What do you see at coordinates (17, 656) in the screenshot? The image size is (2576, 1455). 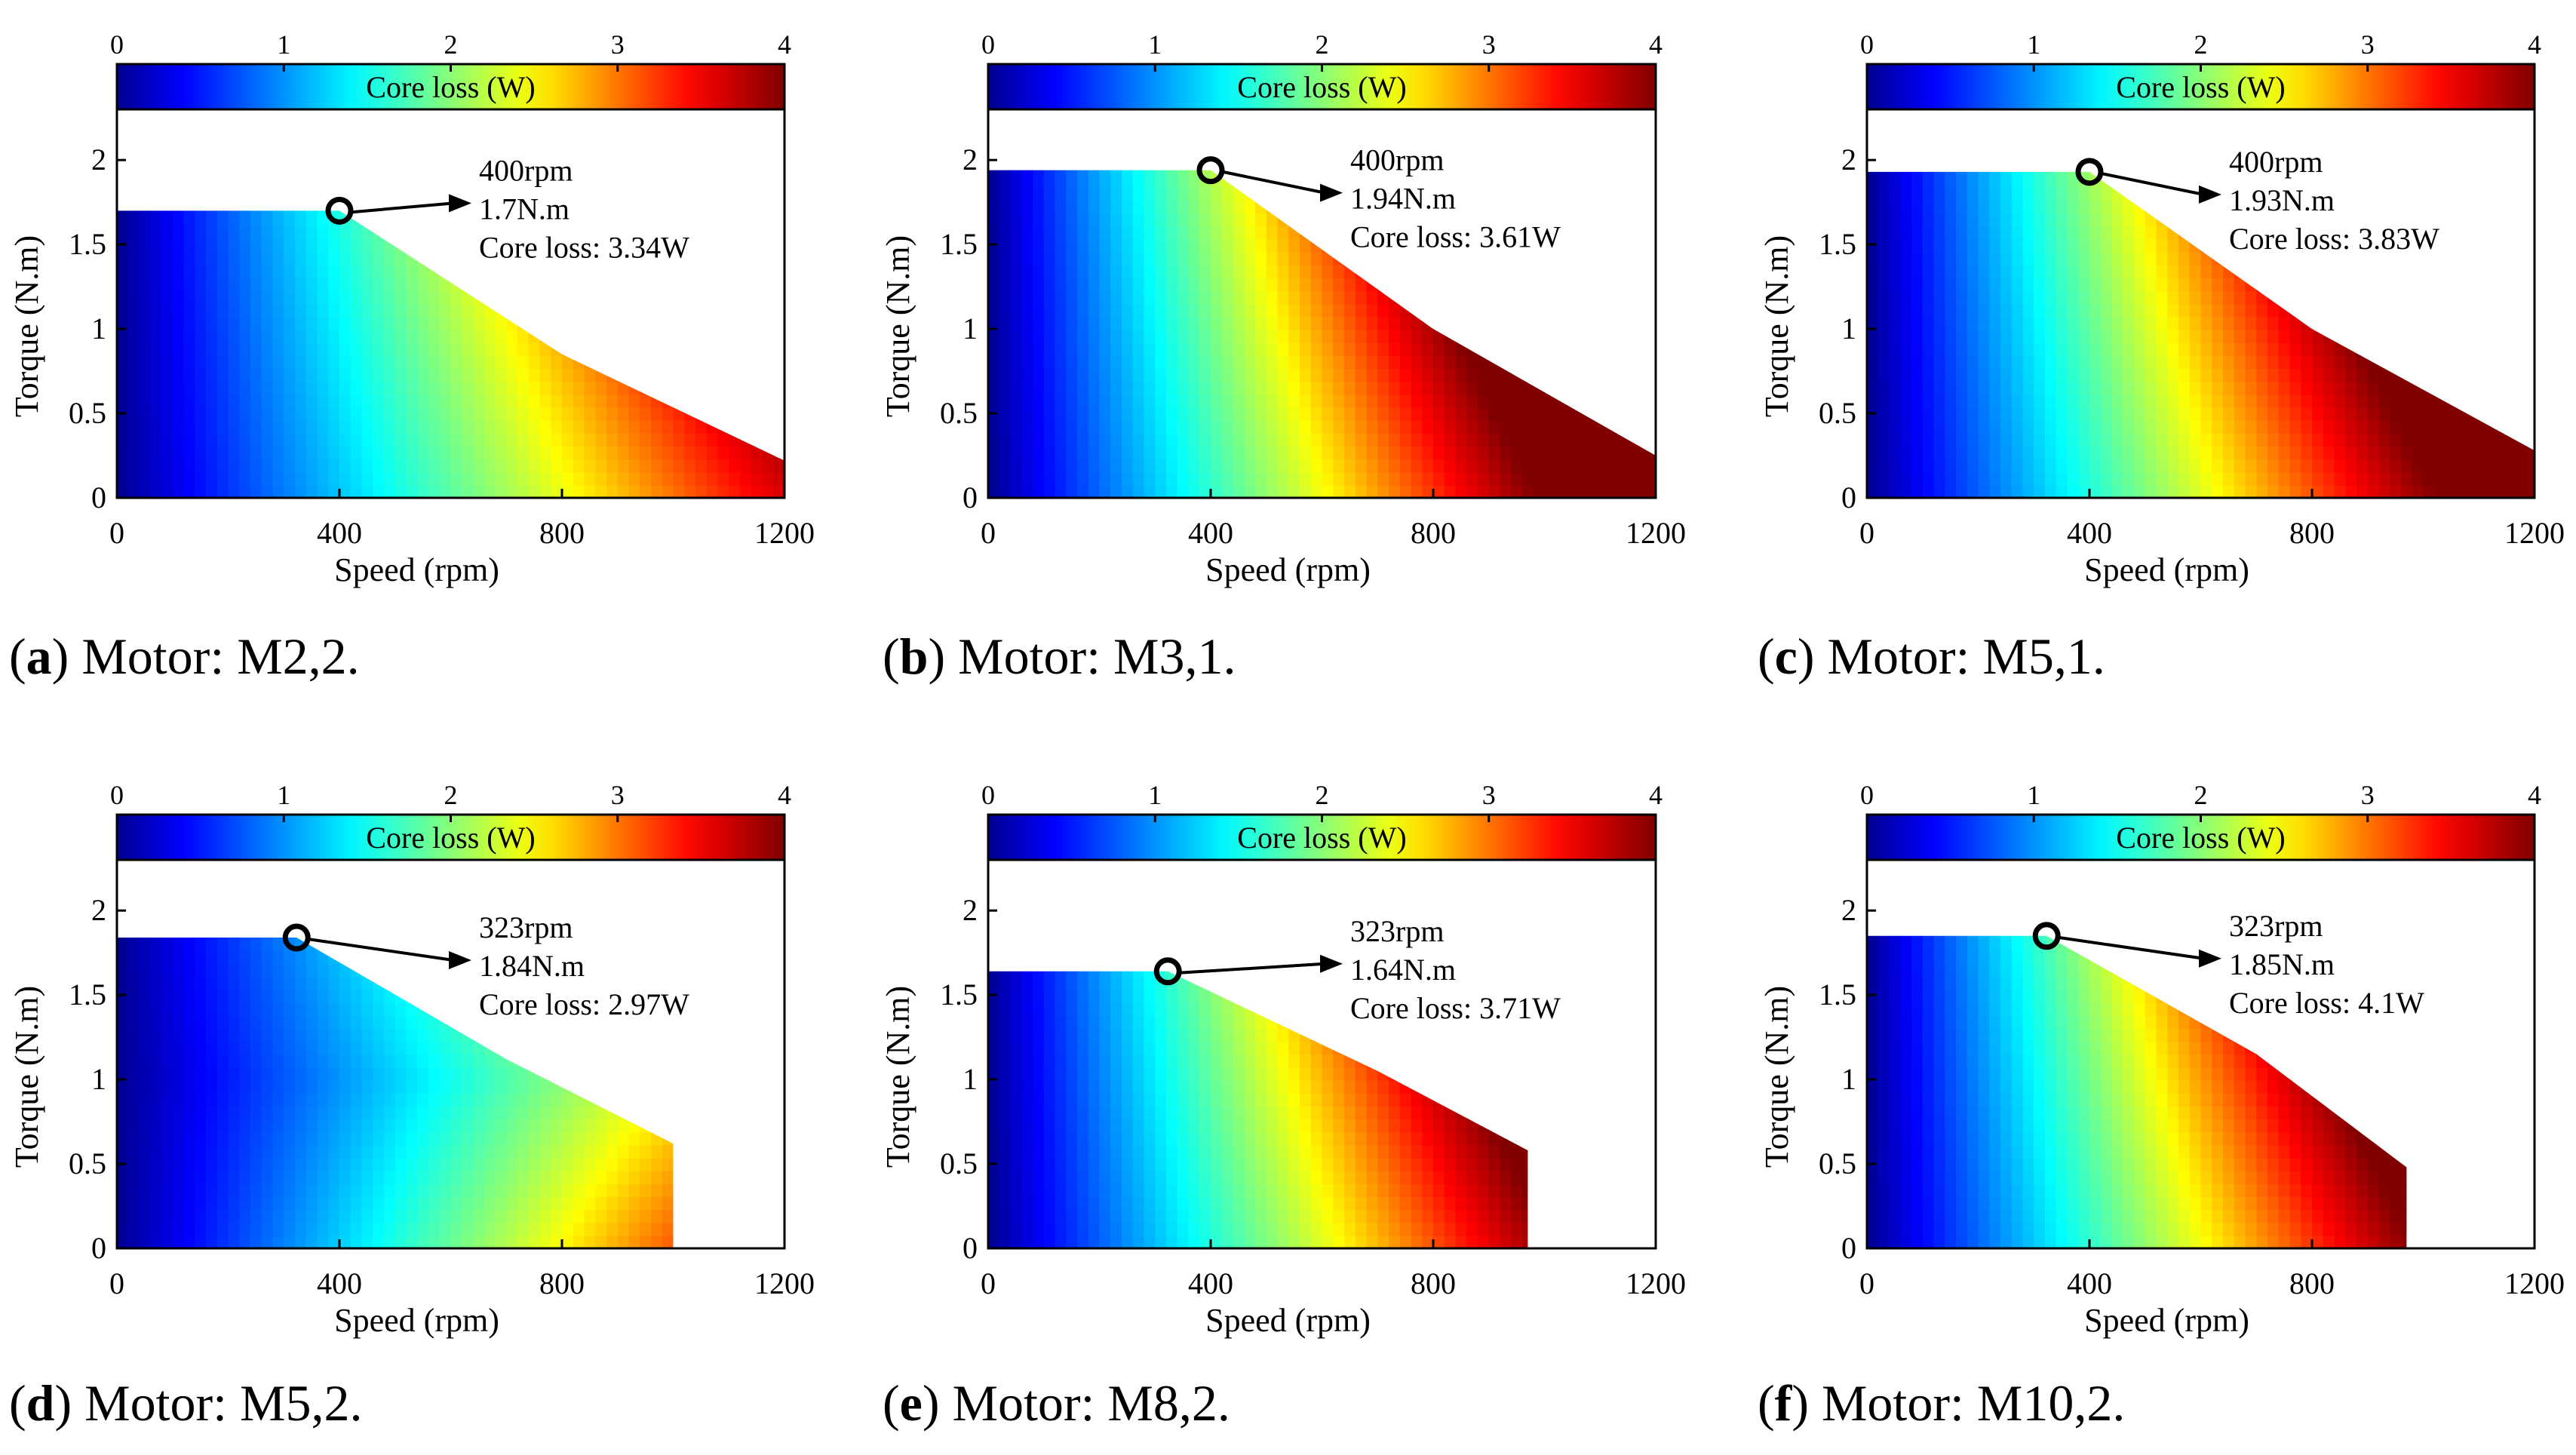 I see `caption-paren: (` at bounding box center [17, 656].